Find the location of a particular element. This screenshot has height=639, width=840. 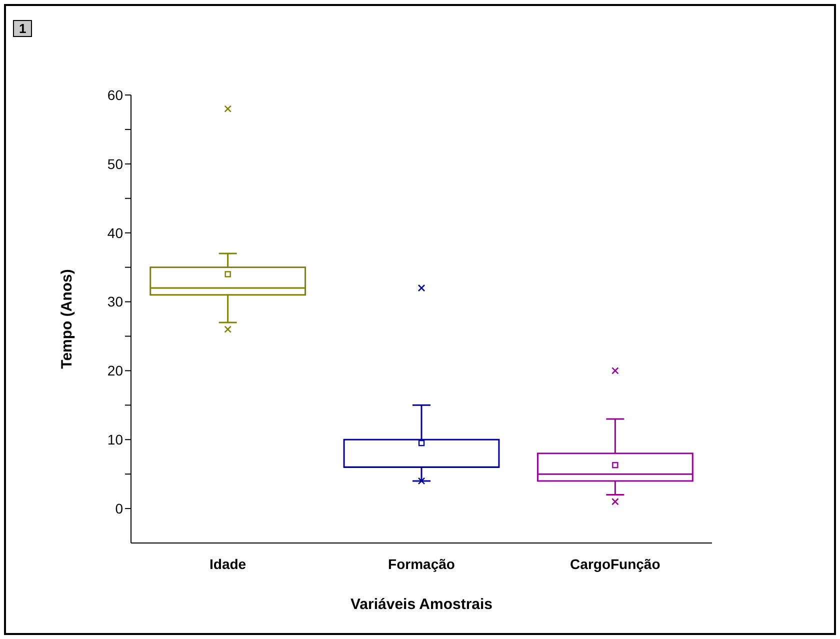

x-tick-label: Formação is located at coordinates (421, 564).